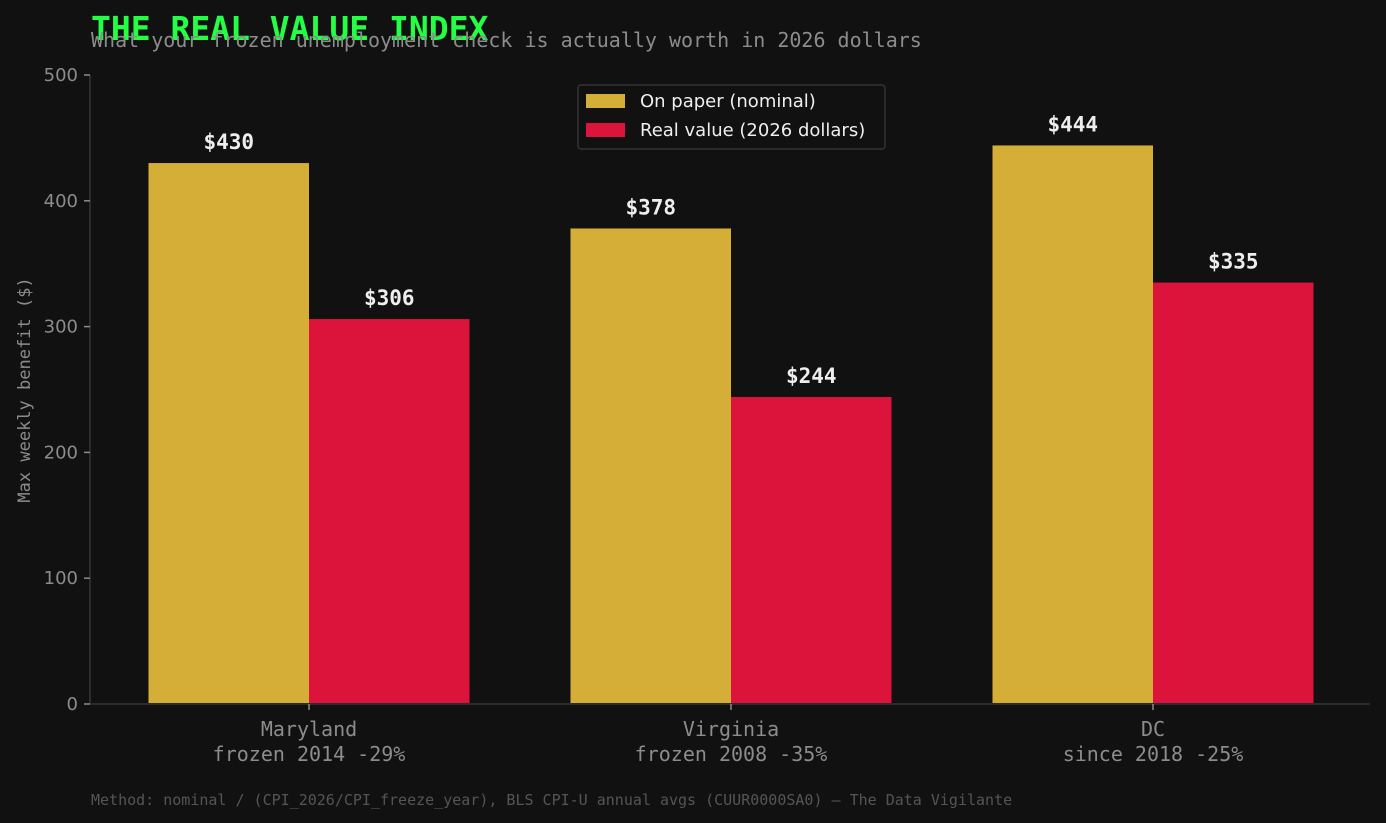 The width and height of the screenshot is (1386, 823). What do you see at coordinates (731, 729) in the screenshot?
I see `x-tick-label-line: Virginia` at bounding box center [731, 729].